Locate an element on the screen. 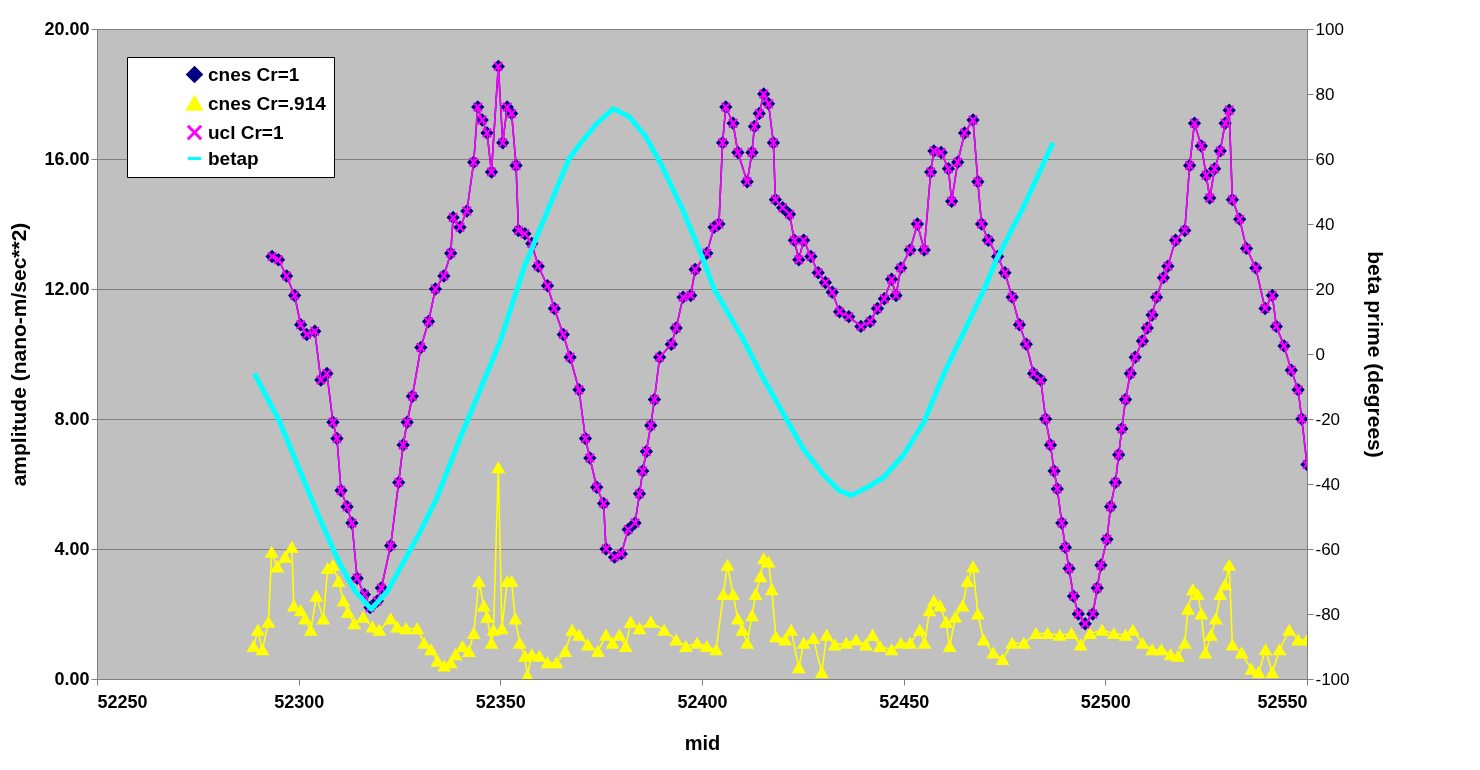  y-tick-label: 0.00 is located at coordinates (72, 678).